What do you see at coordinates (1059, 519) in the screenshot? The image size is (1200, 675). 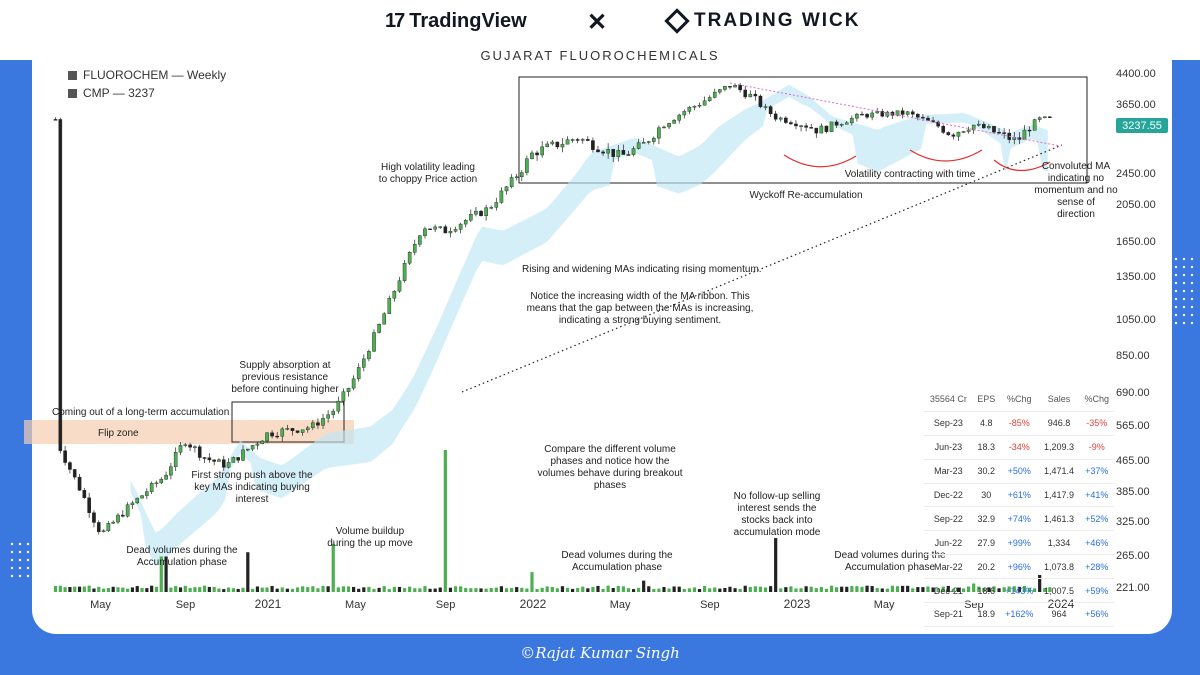 I see `financials-cell: 1,461.3` at bounding box center [1059, 519].